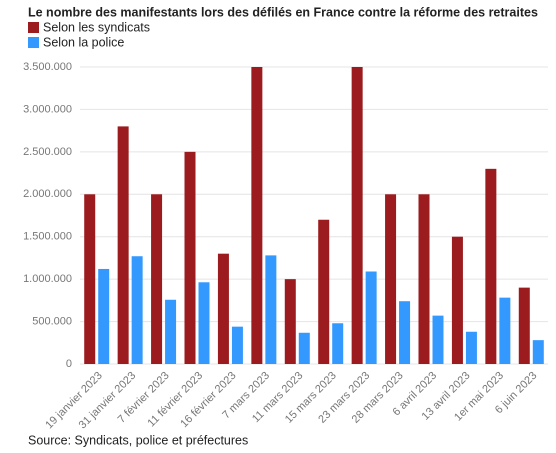 The image size is (556, 453). What do you see at coordinates (47, 152) in the screenshot?
I see `y-tick-label: 2.500.000` at bounding box center [47, 152].